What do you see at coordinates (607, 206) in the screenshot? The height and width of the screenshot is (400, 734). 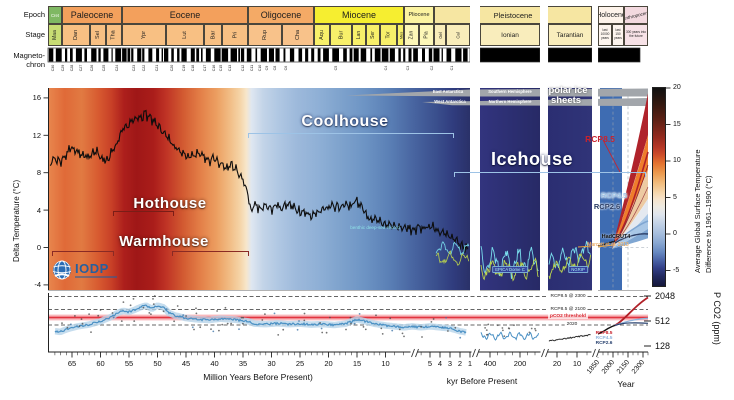 I see `rcp26-main-label: RCP2.6` at bounding box center [607, 206].